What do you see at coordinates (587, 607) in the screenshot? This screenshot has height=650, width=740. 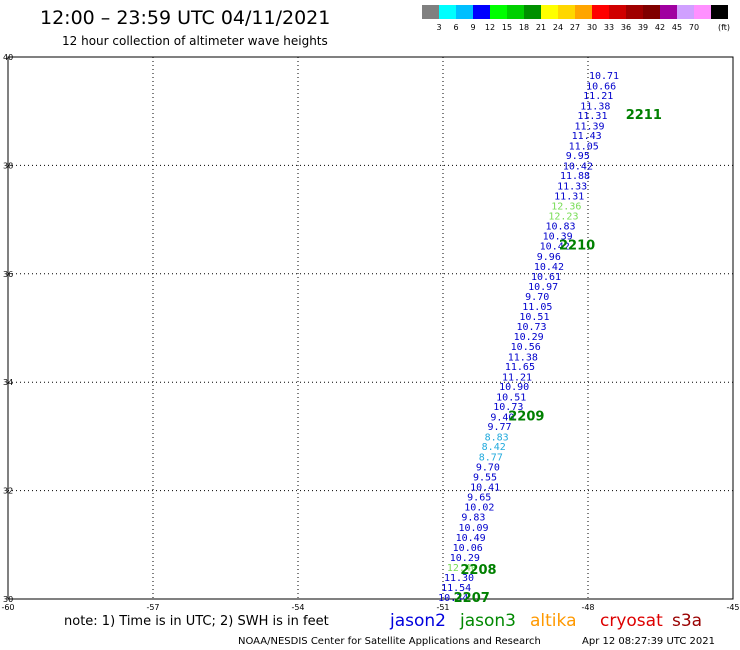 I see `x-tick-label: -48` at bounding box center [587, 607].